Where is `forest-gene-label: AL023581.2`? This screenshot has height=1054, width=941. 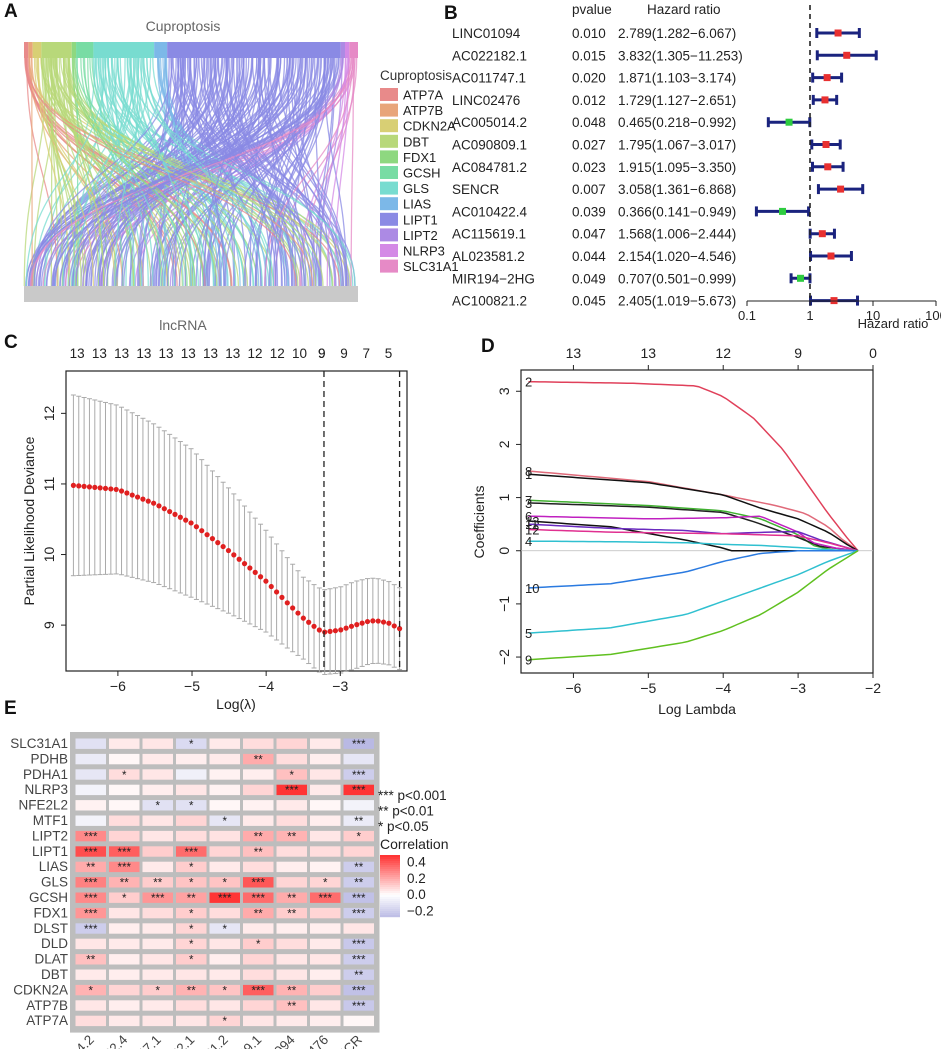
forest-gene-label: AL023581.2 is located at coordinates (488, 256).